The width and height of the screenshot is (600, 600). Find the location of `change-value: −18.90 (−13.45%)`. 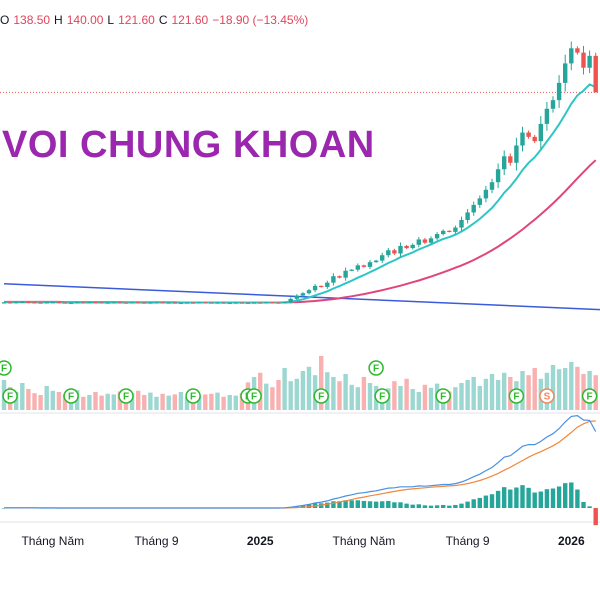

change-value: −18.90 (−13.45%) is located at coordinates (260, 20).